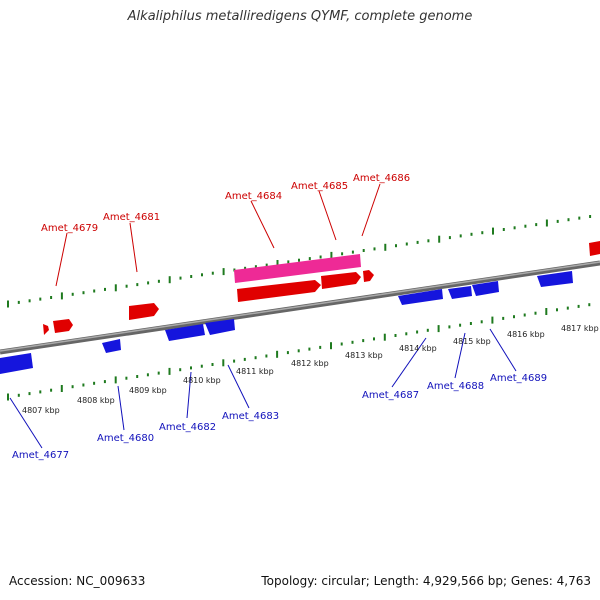 The width and height of the screenshot is (600, 600). What do you see at coordinates (580, 328) in the screenshot?
I see `scale-label: 4817 kbp` at bounding box center [580, 328].